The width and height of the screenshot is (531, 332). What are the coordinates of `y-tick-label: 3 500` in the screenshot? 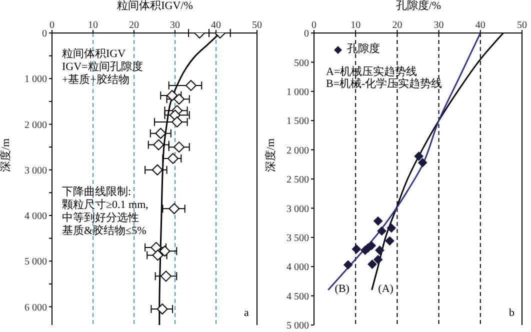 It's located at (297, 238).